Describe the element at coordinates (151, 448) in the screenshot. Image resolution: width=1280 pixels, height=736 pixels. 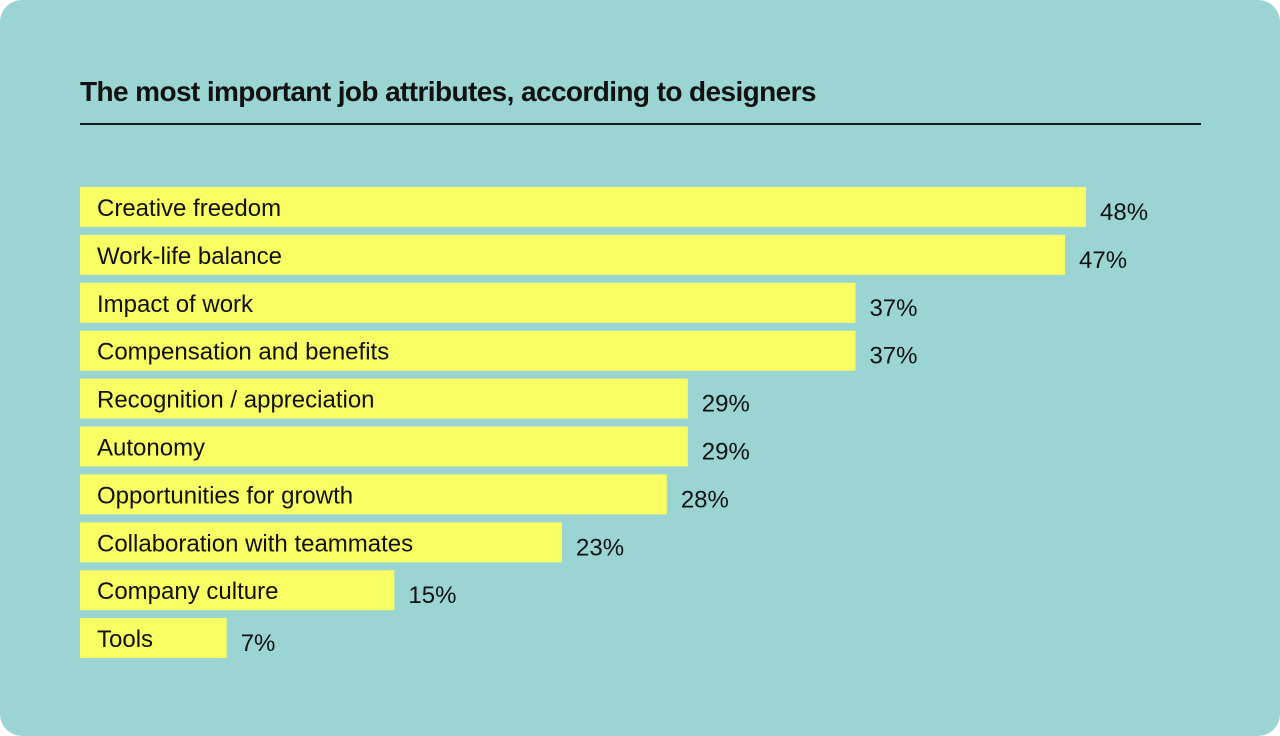
I see `bar-category-label: Autonomy` at that location.